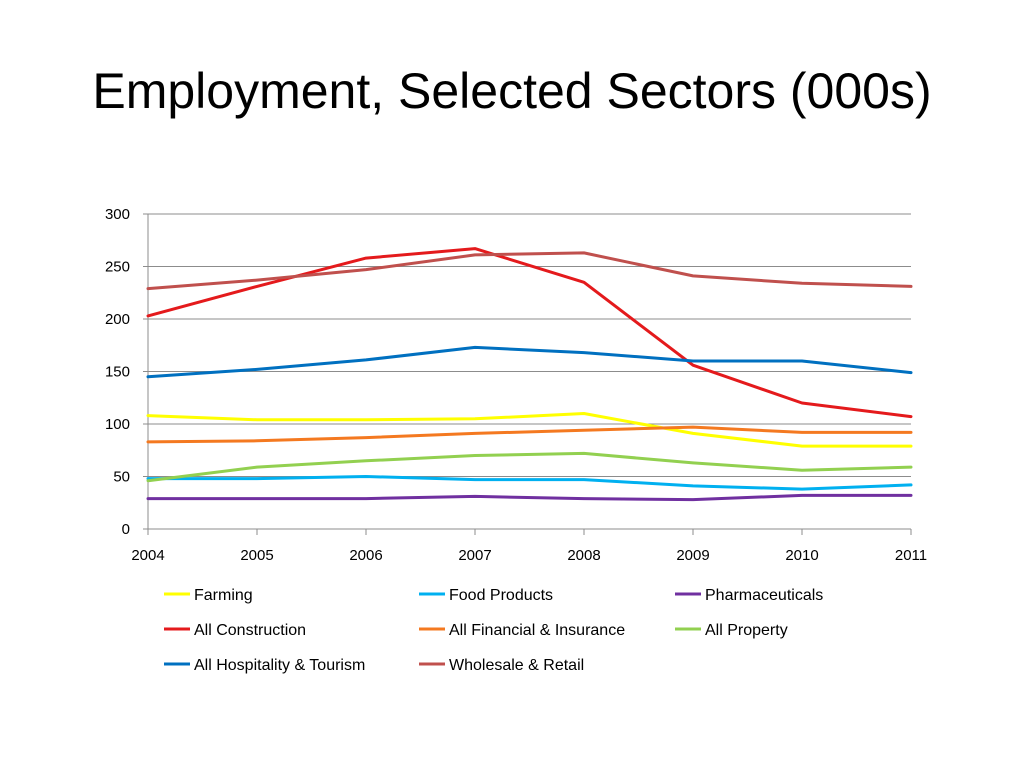 This screenshot has width=1024, height=768. Describe the element at coordinates (117, 424) in the screenshot. I see `y-tick-label: 100` at that location.